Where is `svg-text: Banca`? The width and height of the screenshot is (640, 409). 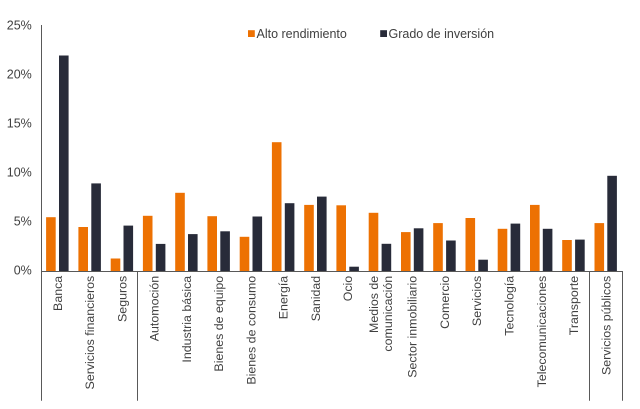 svg-text: Banca is located at coordinates (58, 293).